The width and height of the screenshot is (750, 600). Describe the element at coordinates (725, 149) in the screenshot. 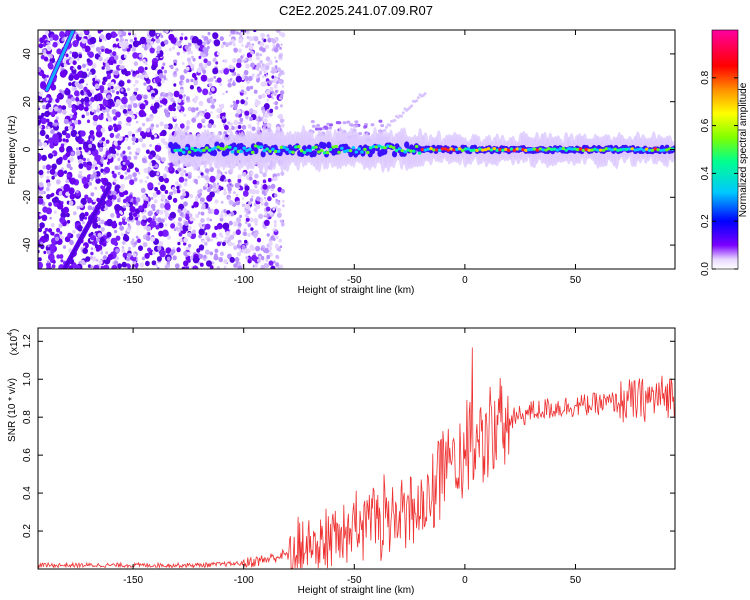

I see `colorbar-frame` at that location.